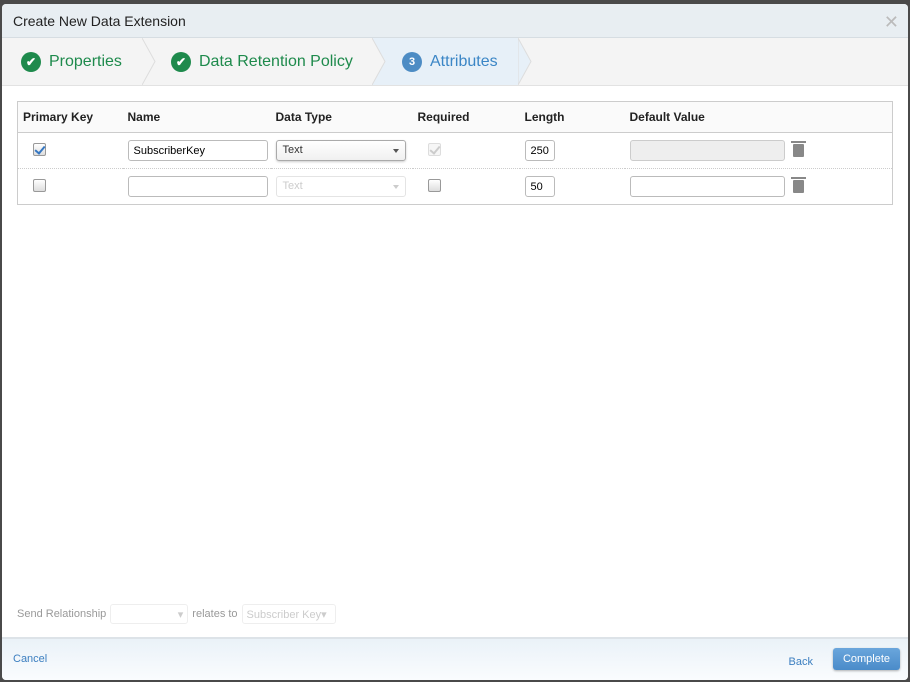 This screenshot has height=682, width=910. Describe the element at coordinates (464, 61) in the screenshot. I see `step-label: Attributes` at that location.